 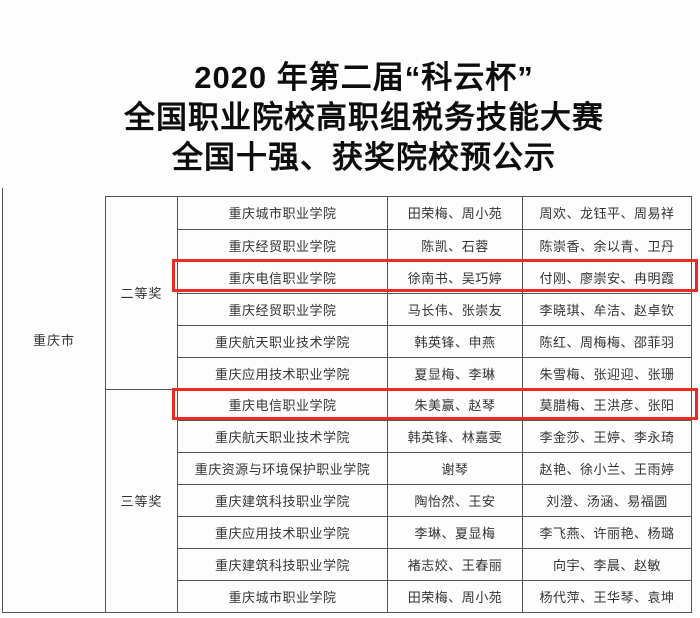 What do you see at coordinates (606, 213) in the screenshot?
I see `students-cell: 周欢、龙钰平、周易祥` at bounding box center [606, 213].